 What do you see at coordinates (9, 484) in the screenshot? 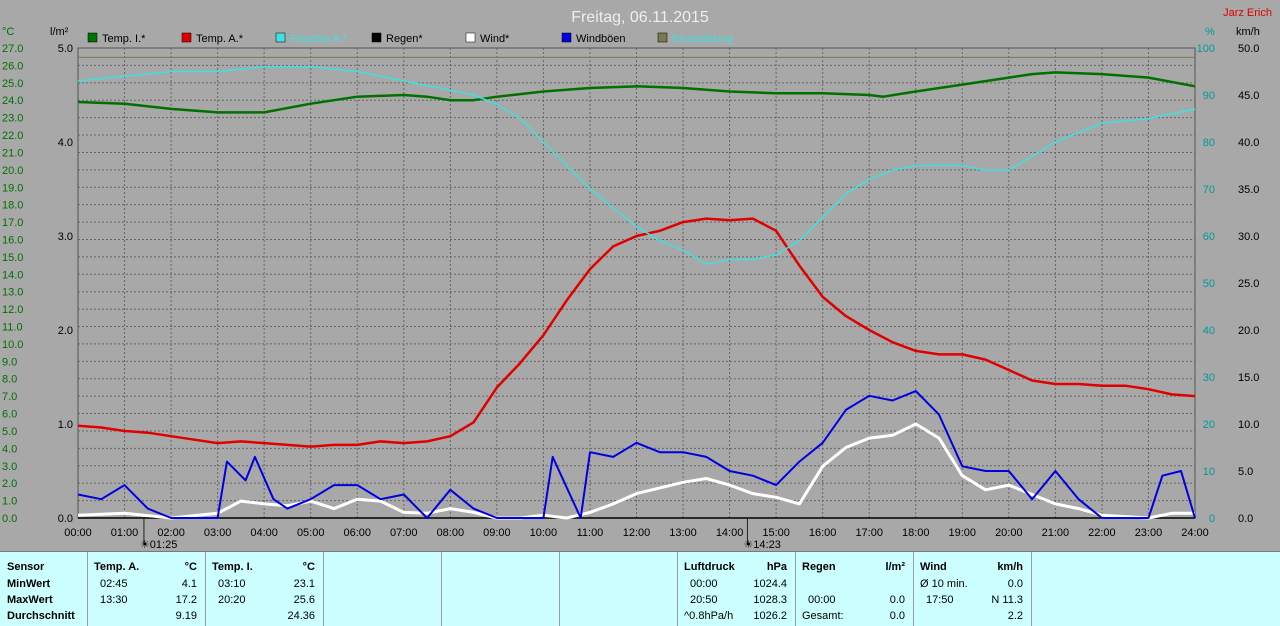
I see `temp-tick-label: 2.0` at bounding box center [9, 484].